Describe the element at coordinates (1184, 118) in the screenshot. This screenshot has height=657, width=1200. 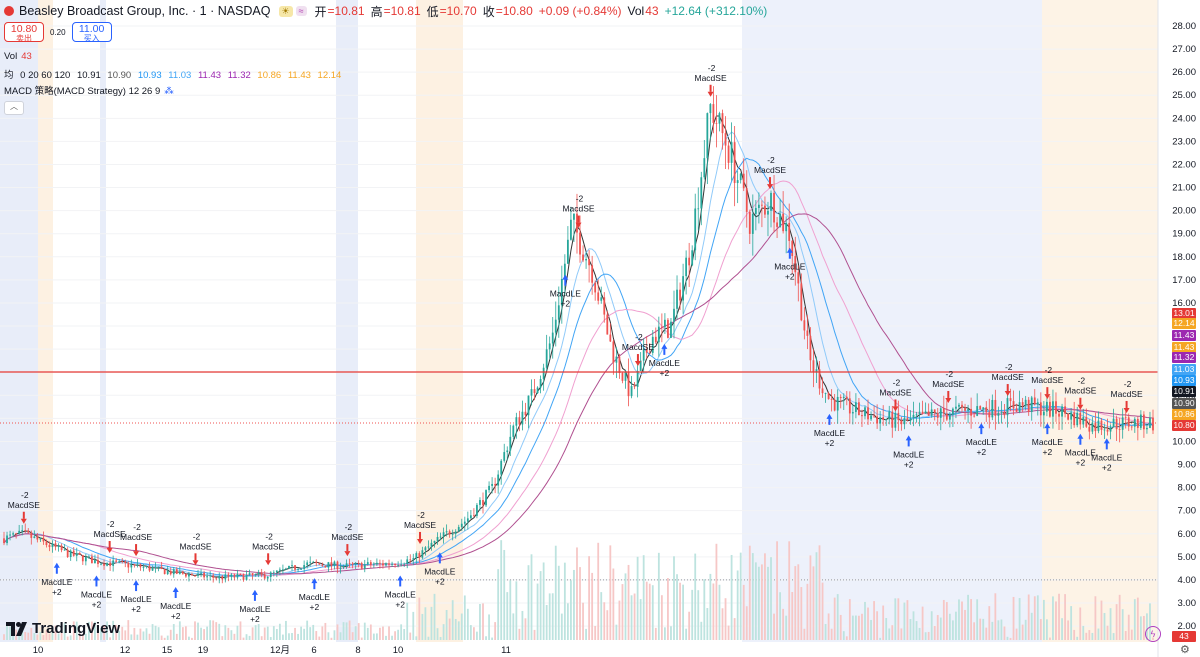
I see `price-axis-label: 24.00` at that location.